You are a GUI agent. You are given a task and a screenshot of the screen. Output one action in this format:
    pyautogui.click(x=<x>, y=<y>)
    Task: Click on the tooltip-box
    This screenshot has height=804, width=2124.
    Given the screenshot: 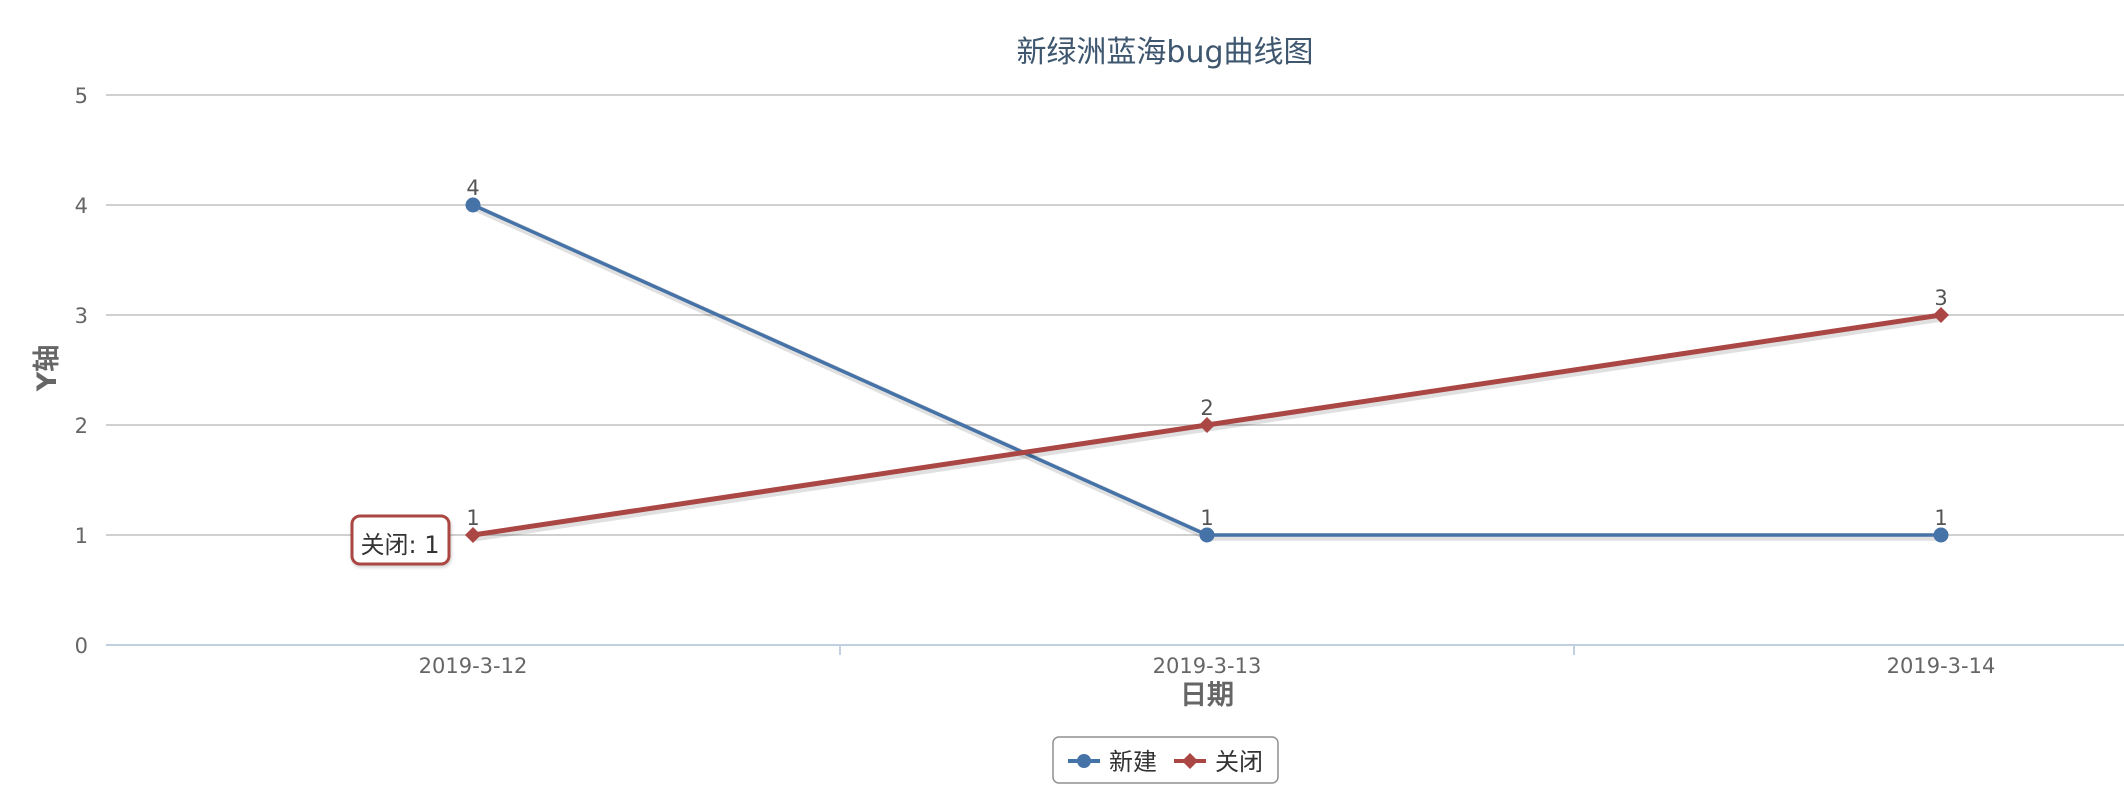 What is the action you would take?
    pyautogui.click(x=400, y=540)
    